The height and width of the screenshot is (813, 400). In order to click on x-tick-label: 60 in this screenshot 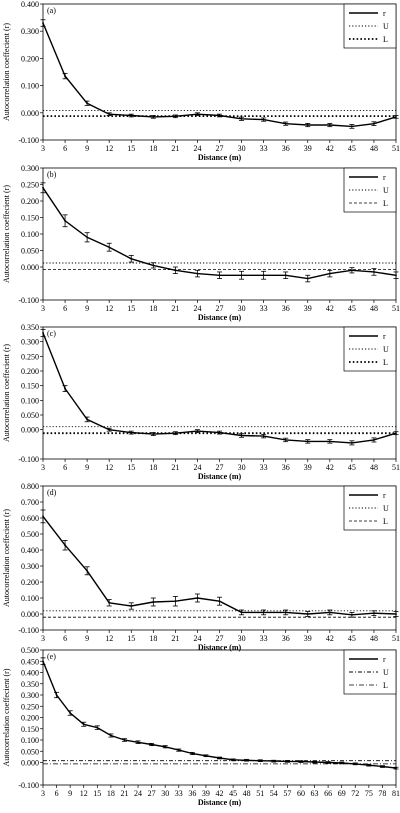, I will do `click(301, 793)`.